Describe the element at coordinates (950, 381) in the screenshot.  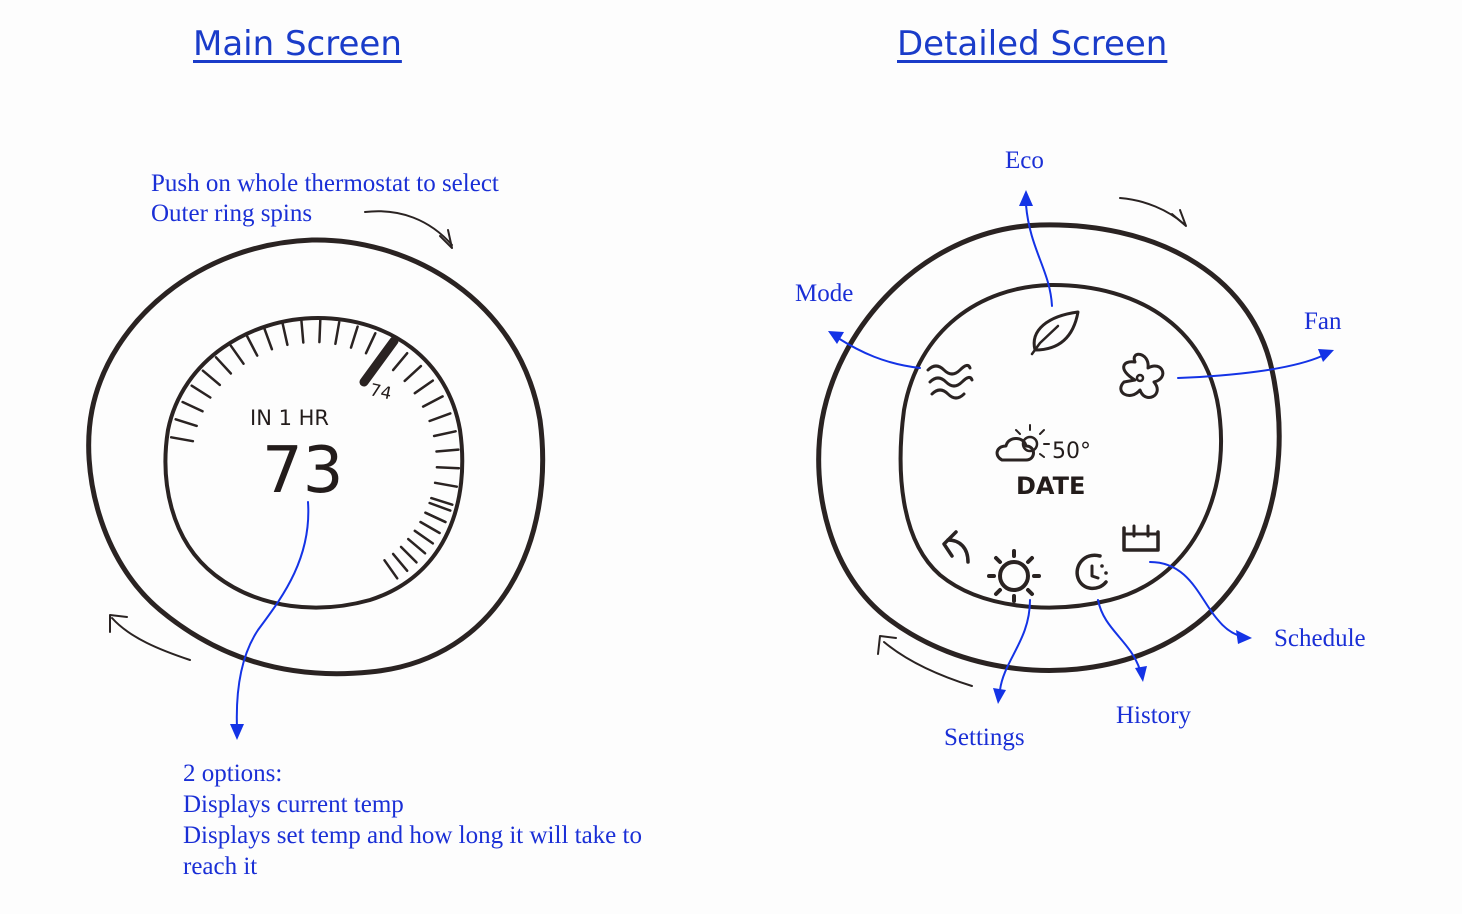
I see `mode-waves-icon` at that location.